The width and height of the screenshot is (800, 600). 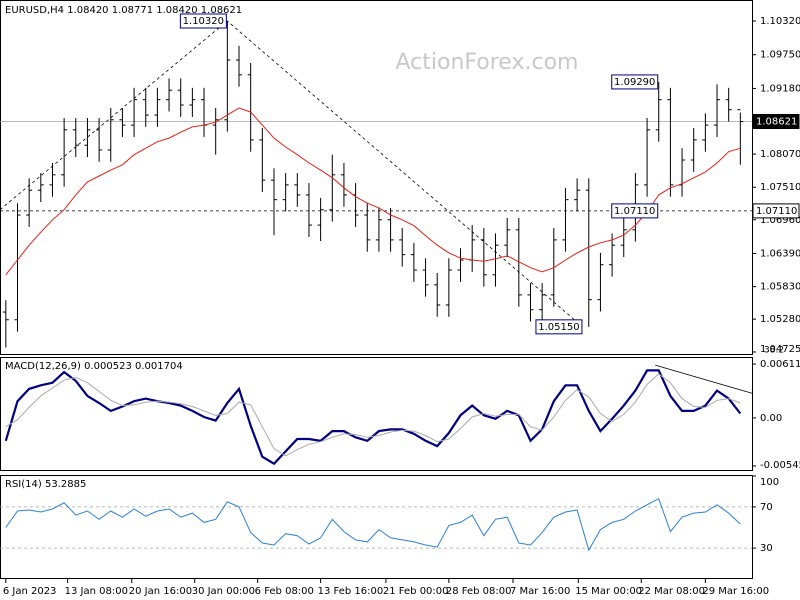 What do you see at coordinates (774, 351) in the screenshot?
I see `fib-level-label: 38.2` at bounding box center [774, 351].